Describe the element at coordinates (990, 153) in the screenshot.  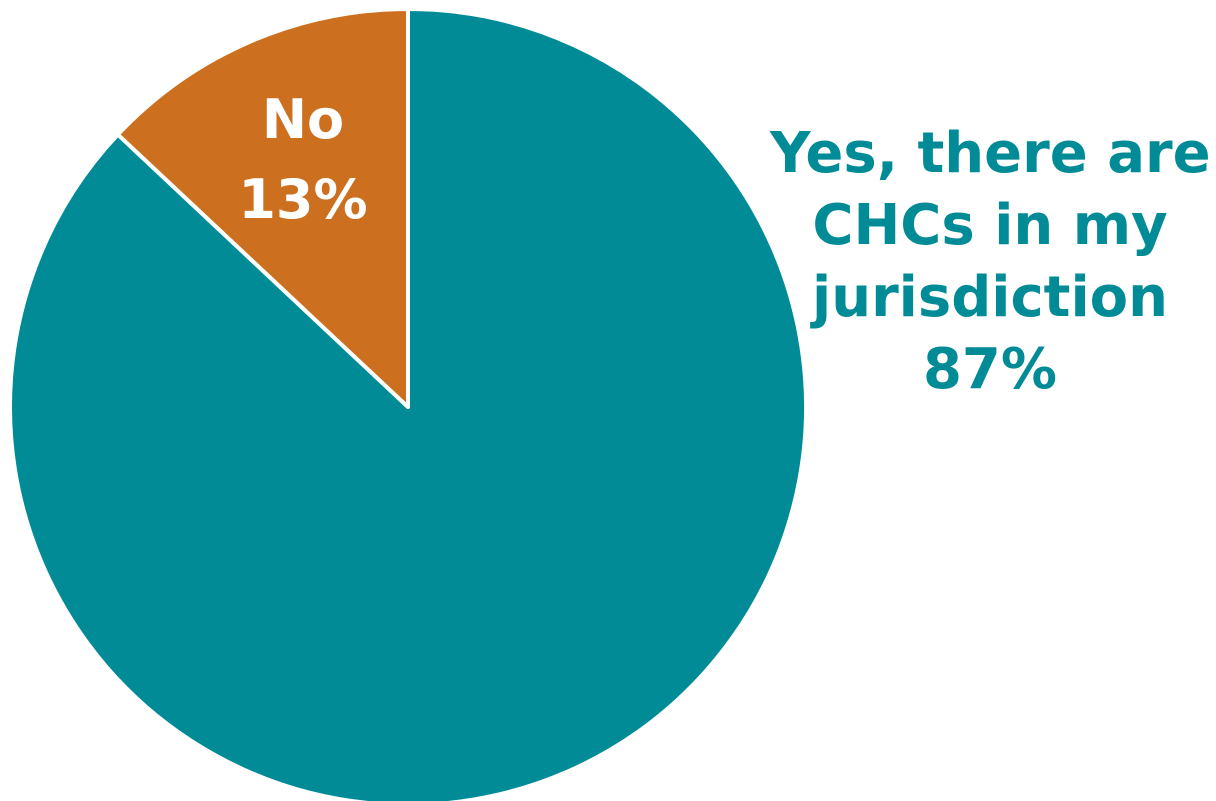
I see `slice-label-yes-line-1: Yes, there are` at that location.